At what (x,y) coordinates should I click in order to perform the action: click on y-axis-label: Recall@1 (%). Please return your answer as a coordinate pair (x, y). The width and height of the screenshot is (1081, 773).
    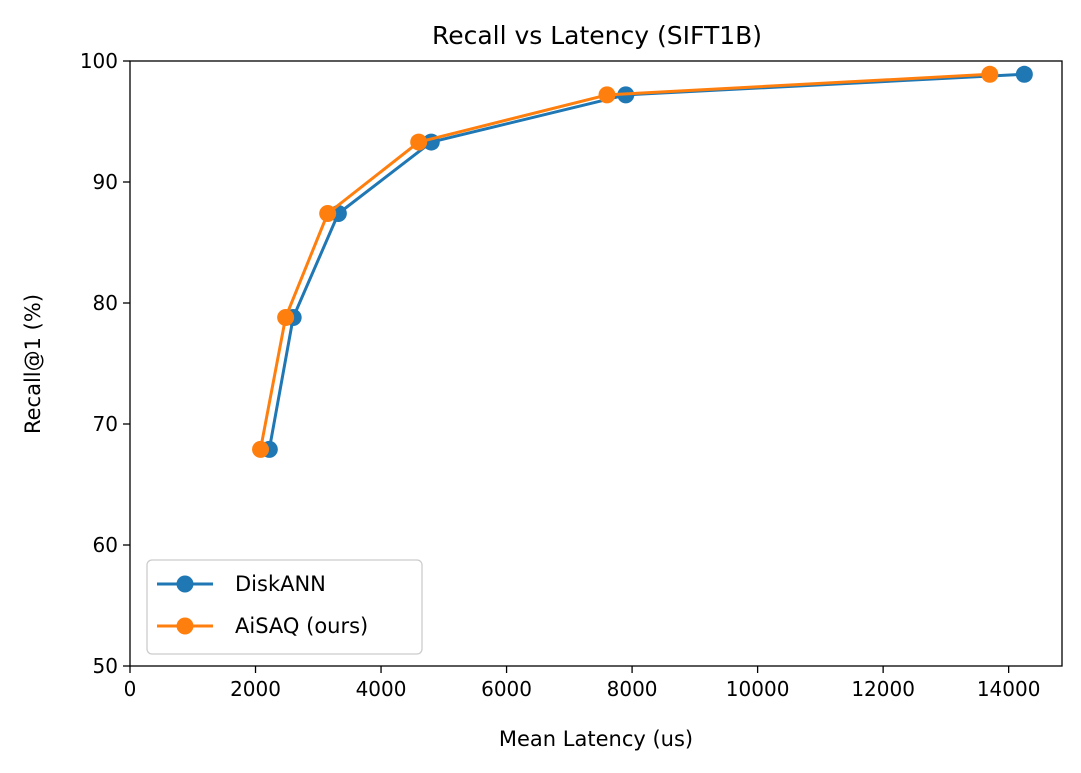
    Looking at the image, I should click on (33, 364).